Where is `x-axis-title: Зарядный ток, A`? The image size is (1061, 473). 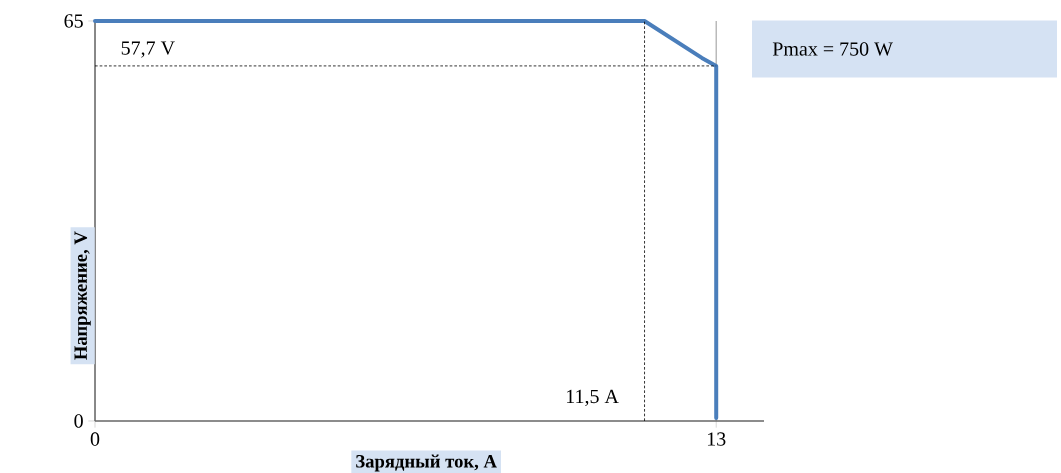
x-axis-title: Зарядный ток, A is located at coordinates (426, 463).